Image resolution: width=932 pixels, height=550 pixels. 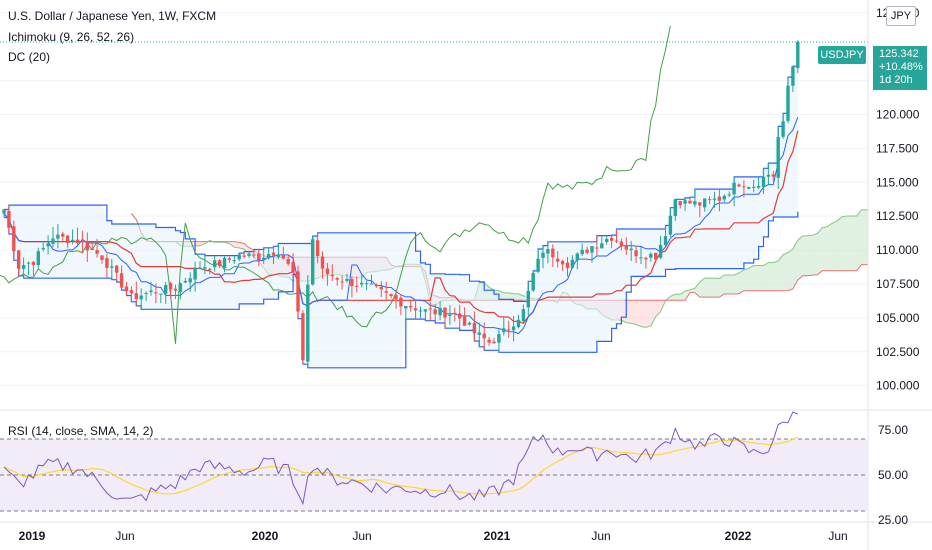 I want to click on price-tick-label: 115.000, so click(x=897, y=182).